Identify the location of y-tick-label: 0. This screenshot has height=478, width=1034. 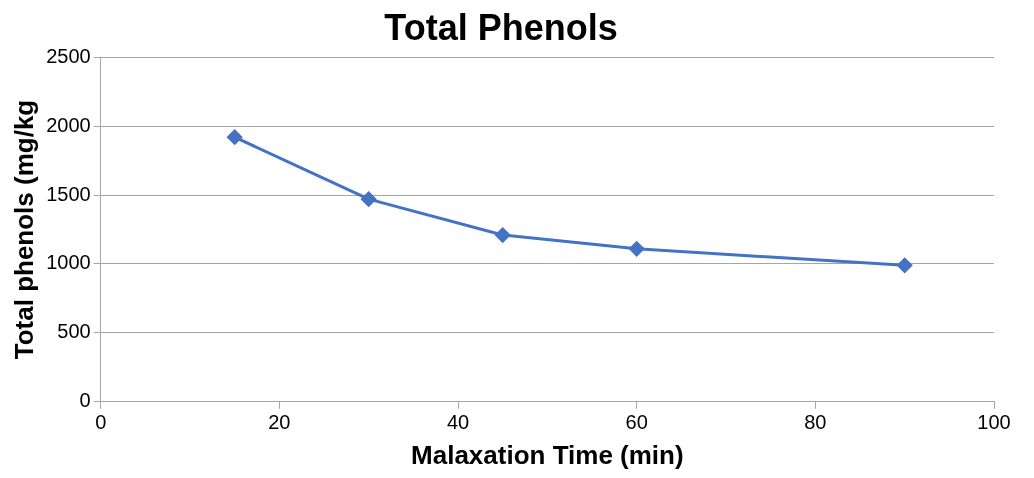
(85, 400).